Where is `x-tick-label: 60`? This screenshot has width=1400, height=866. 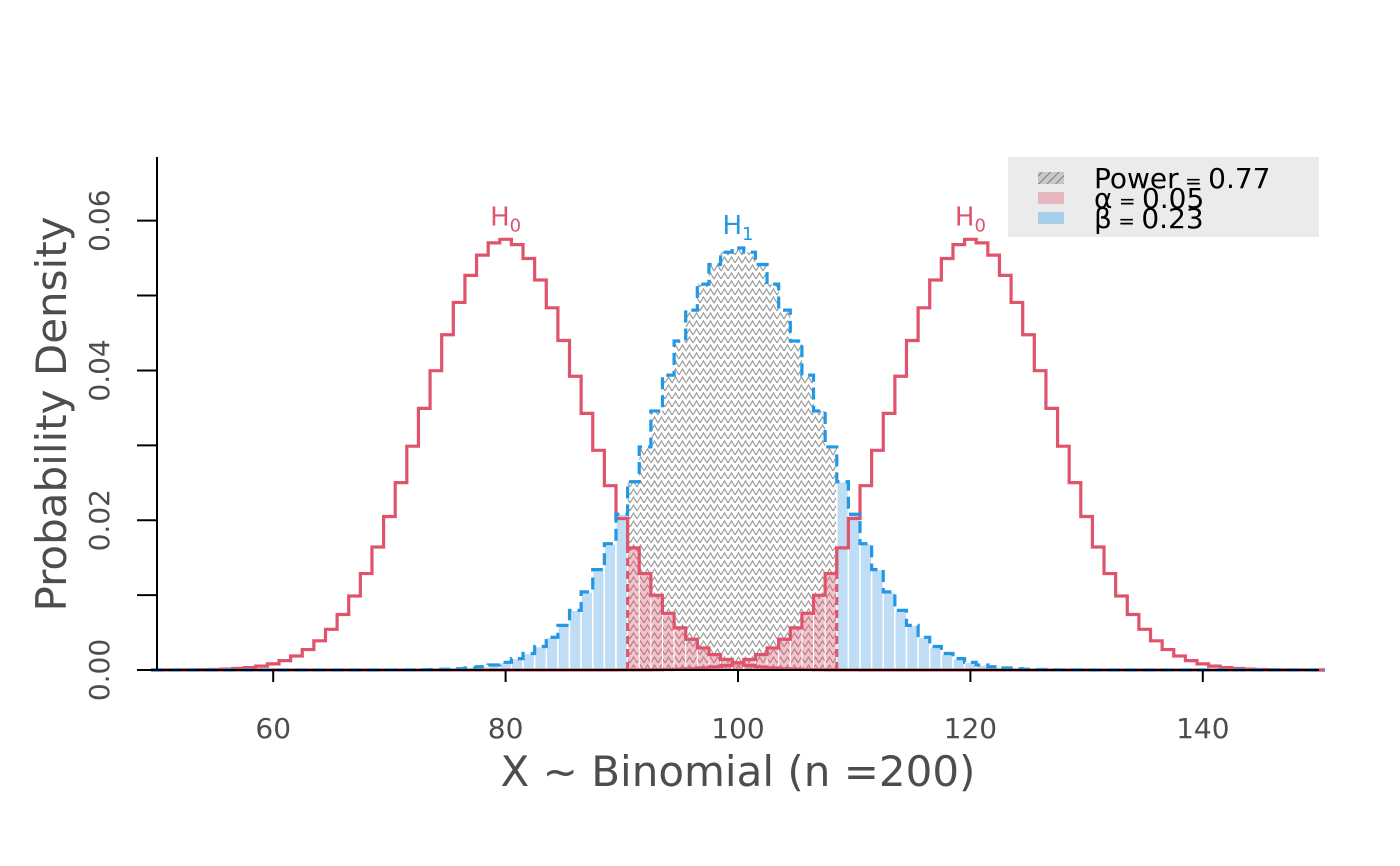 x-tick-label: 60 is located at coordinates (273, 728).